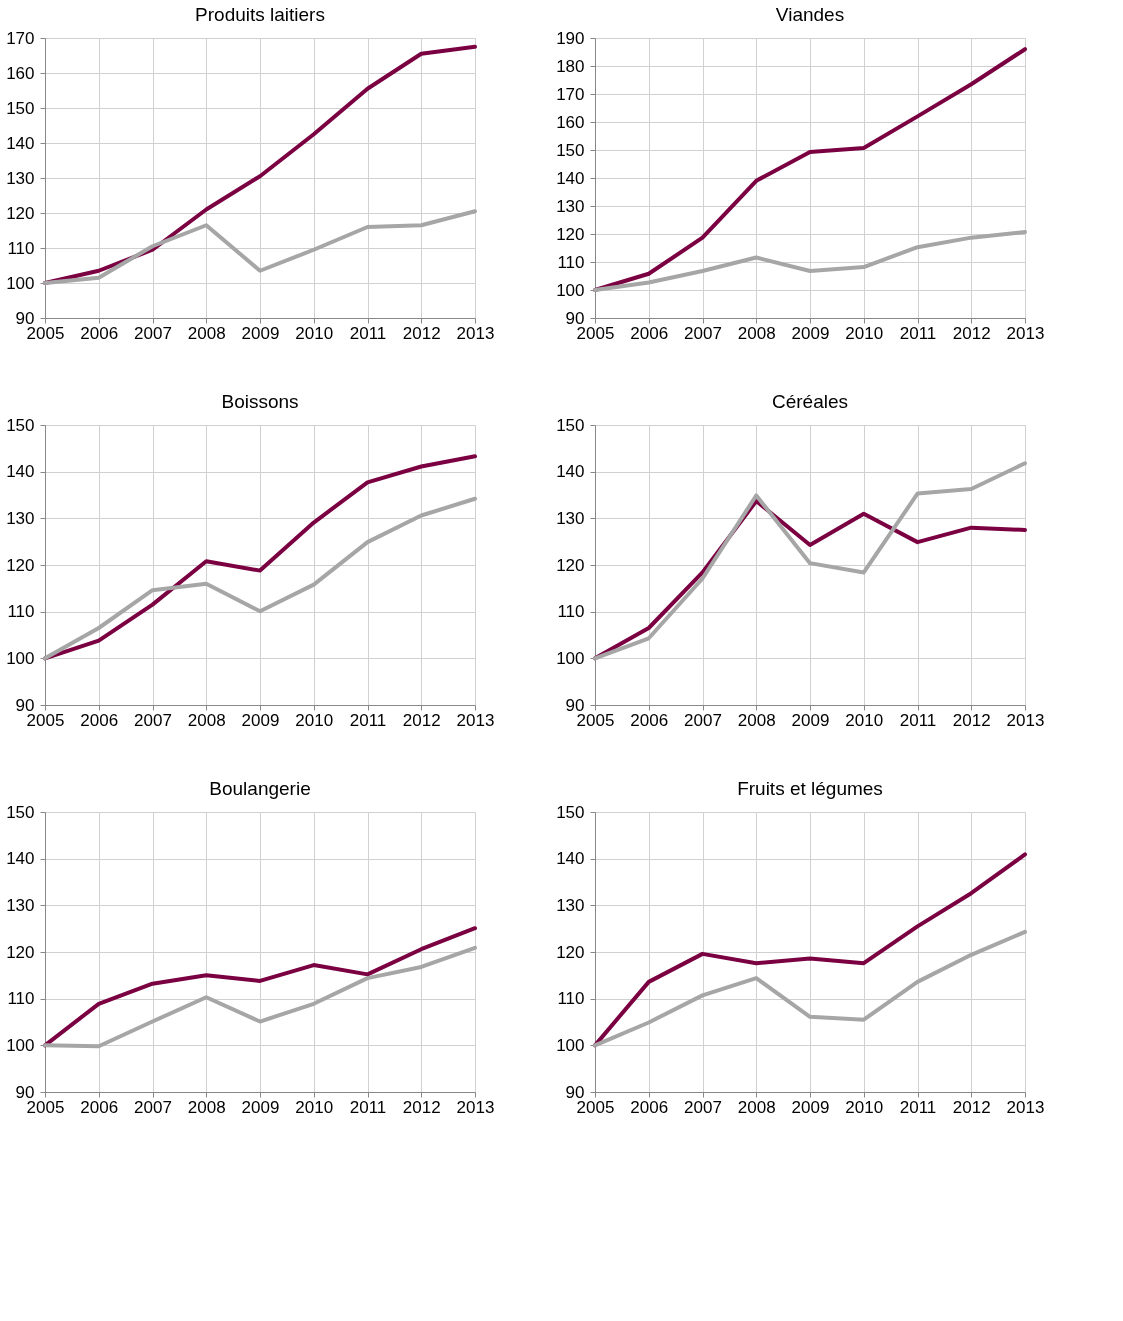 This screenshot has height=1321, width=1123. What do you see at coordinates (570, 38) in the screenshot?
I see `y-tick-label: 190` at bounding box center [570, 38].